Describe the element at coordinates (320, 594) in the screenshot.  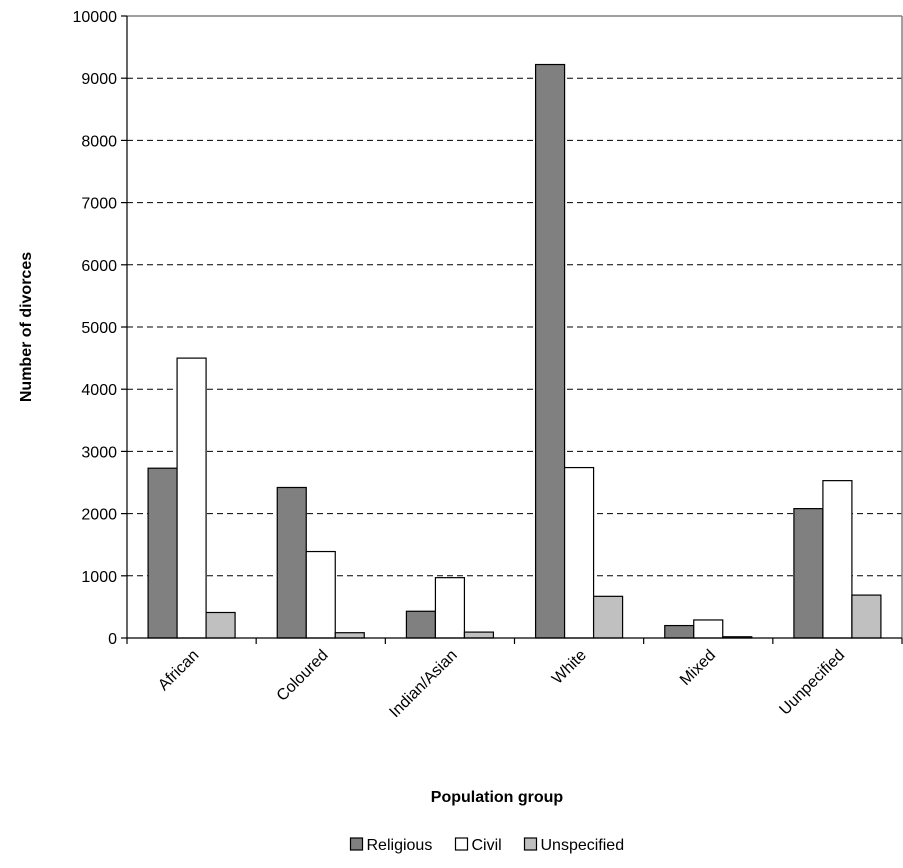
I see `bar-civil-coloured` at that location.